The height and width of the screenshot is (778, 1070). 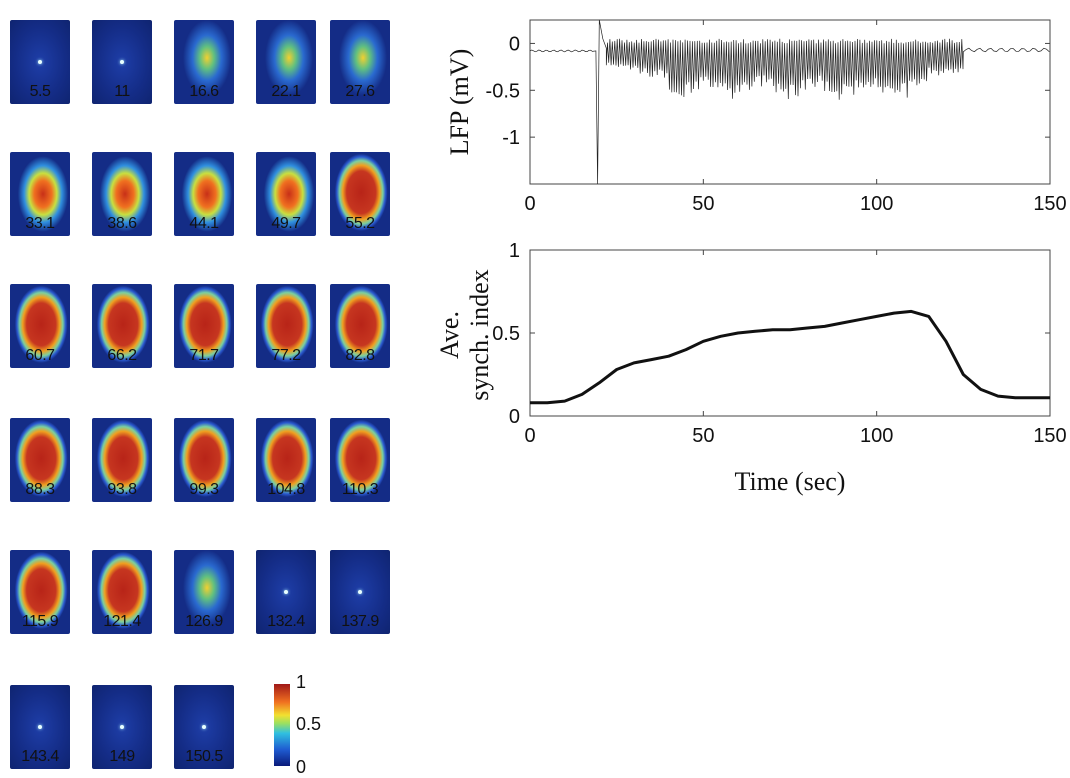 What do you see at coordinates (40, 592) in the screenshot?
I see `activation-frame: 115.9` at bounding box center [40, 592].